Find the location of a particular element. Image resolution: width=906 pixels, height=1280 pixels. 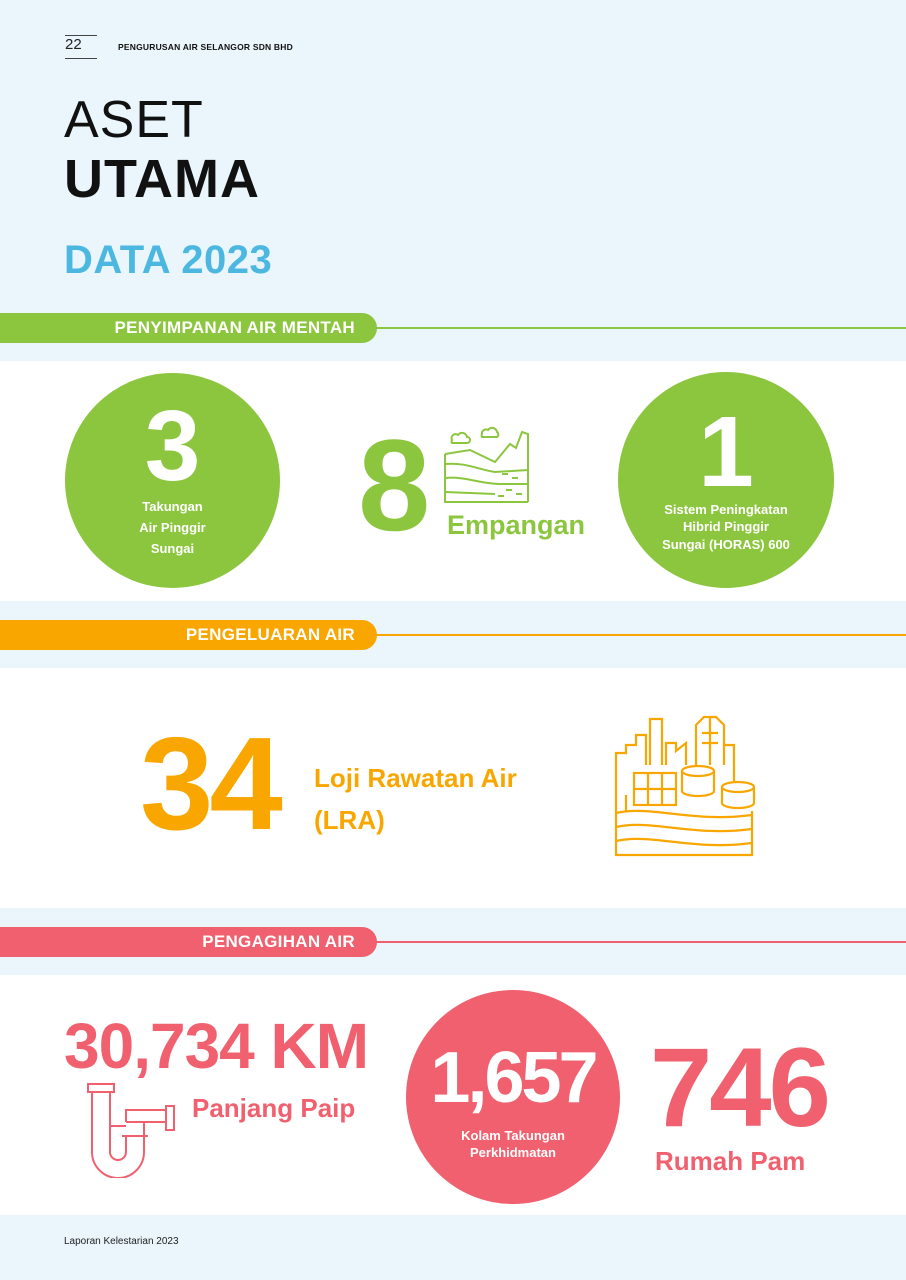

stat-label-line: (LRA) is located at coordinates (349, 819).